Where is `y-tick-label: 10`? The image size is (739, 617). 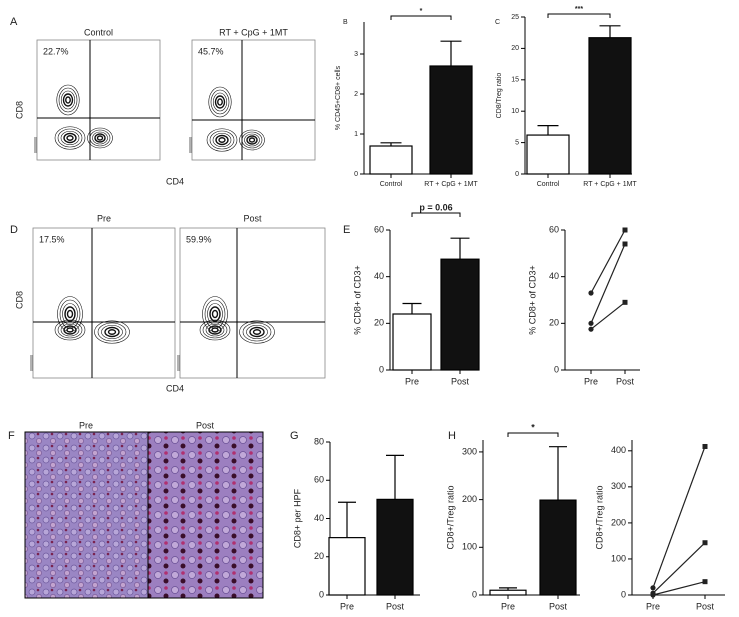 y-tick-label: 10 is located at coordinates (515, 111).